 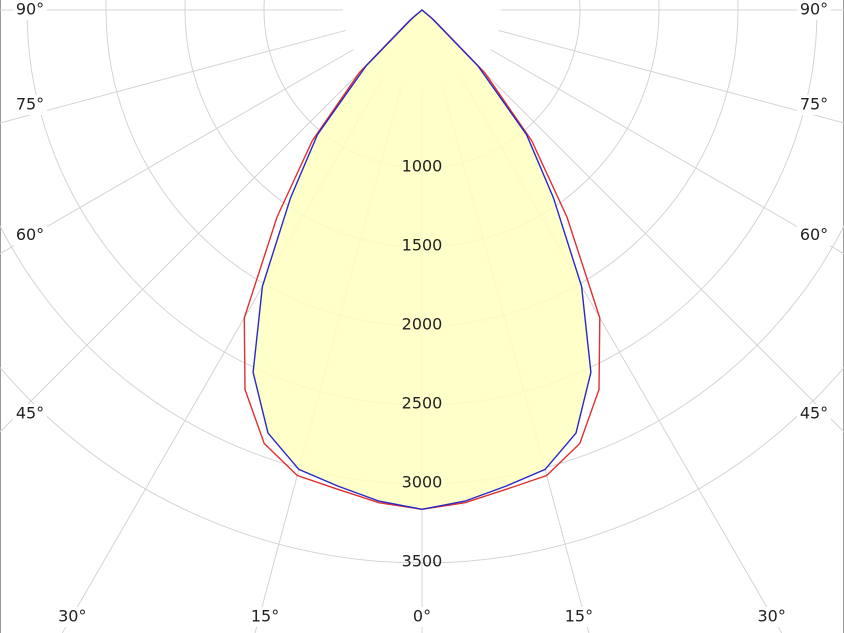 What do you see at coordinates (422, 403) in the screenshot?
I see `r-tick-label: 2500` at bounding box center [422, 403].